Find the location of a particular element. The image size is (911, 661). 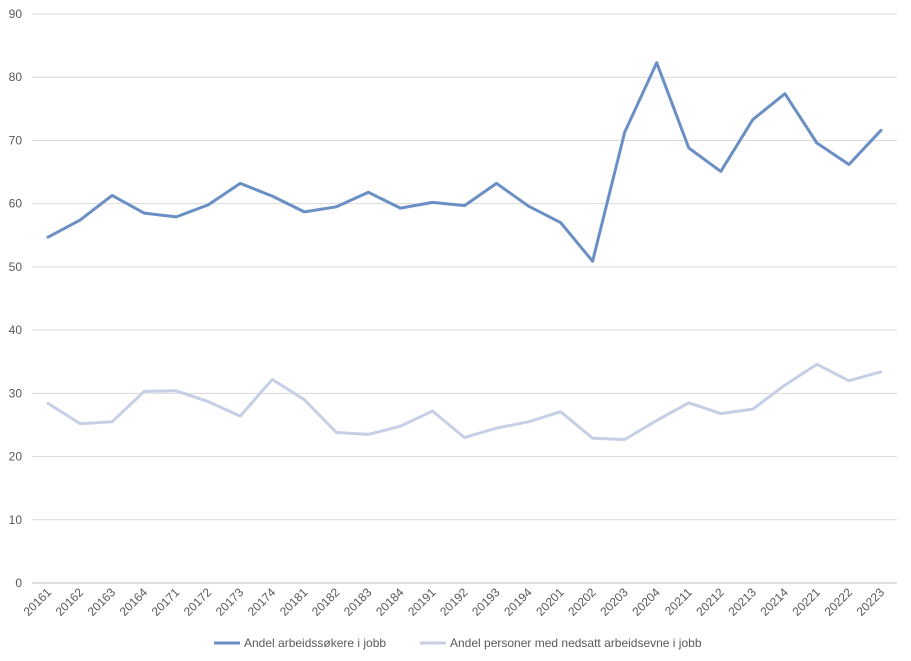

x-tick-label: 20194 is located at coordinates (518, 602).